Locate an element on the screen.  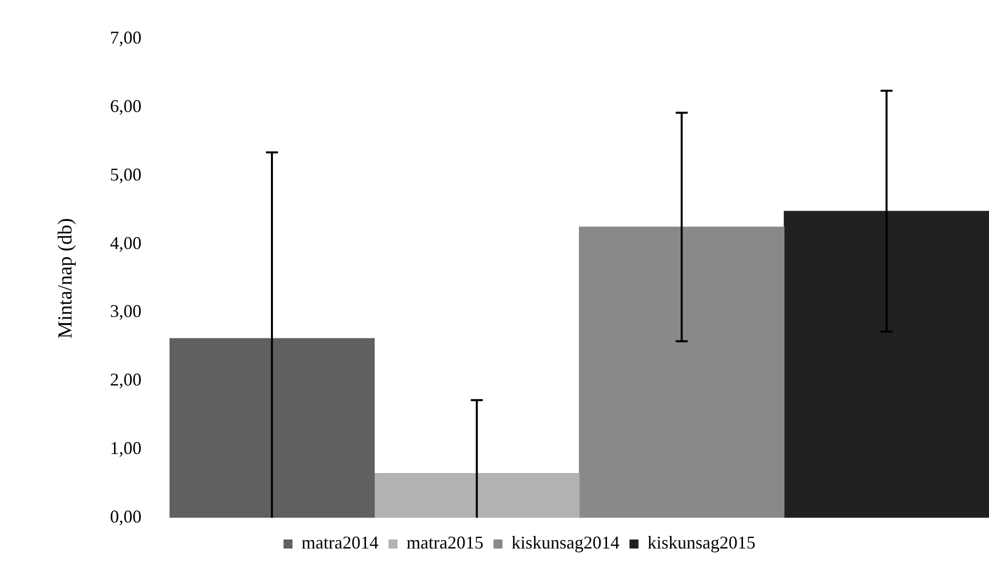
y-tick-label: 3,00 is located at coordinates (126, 311).